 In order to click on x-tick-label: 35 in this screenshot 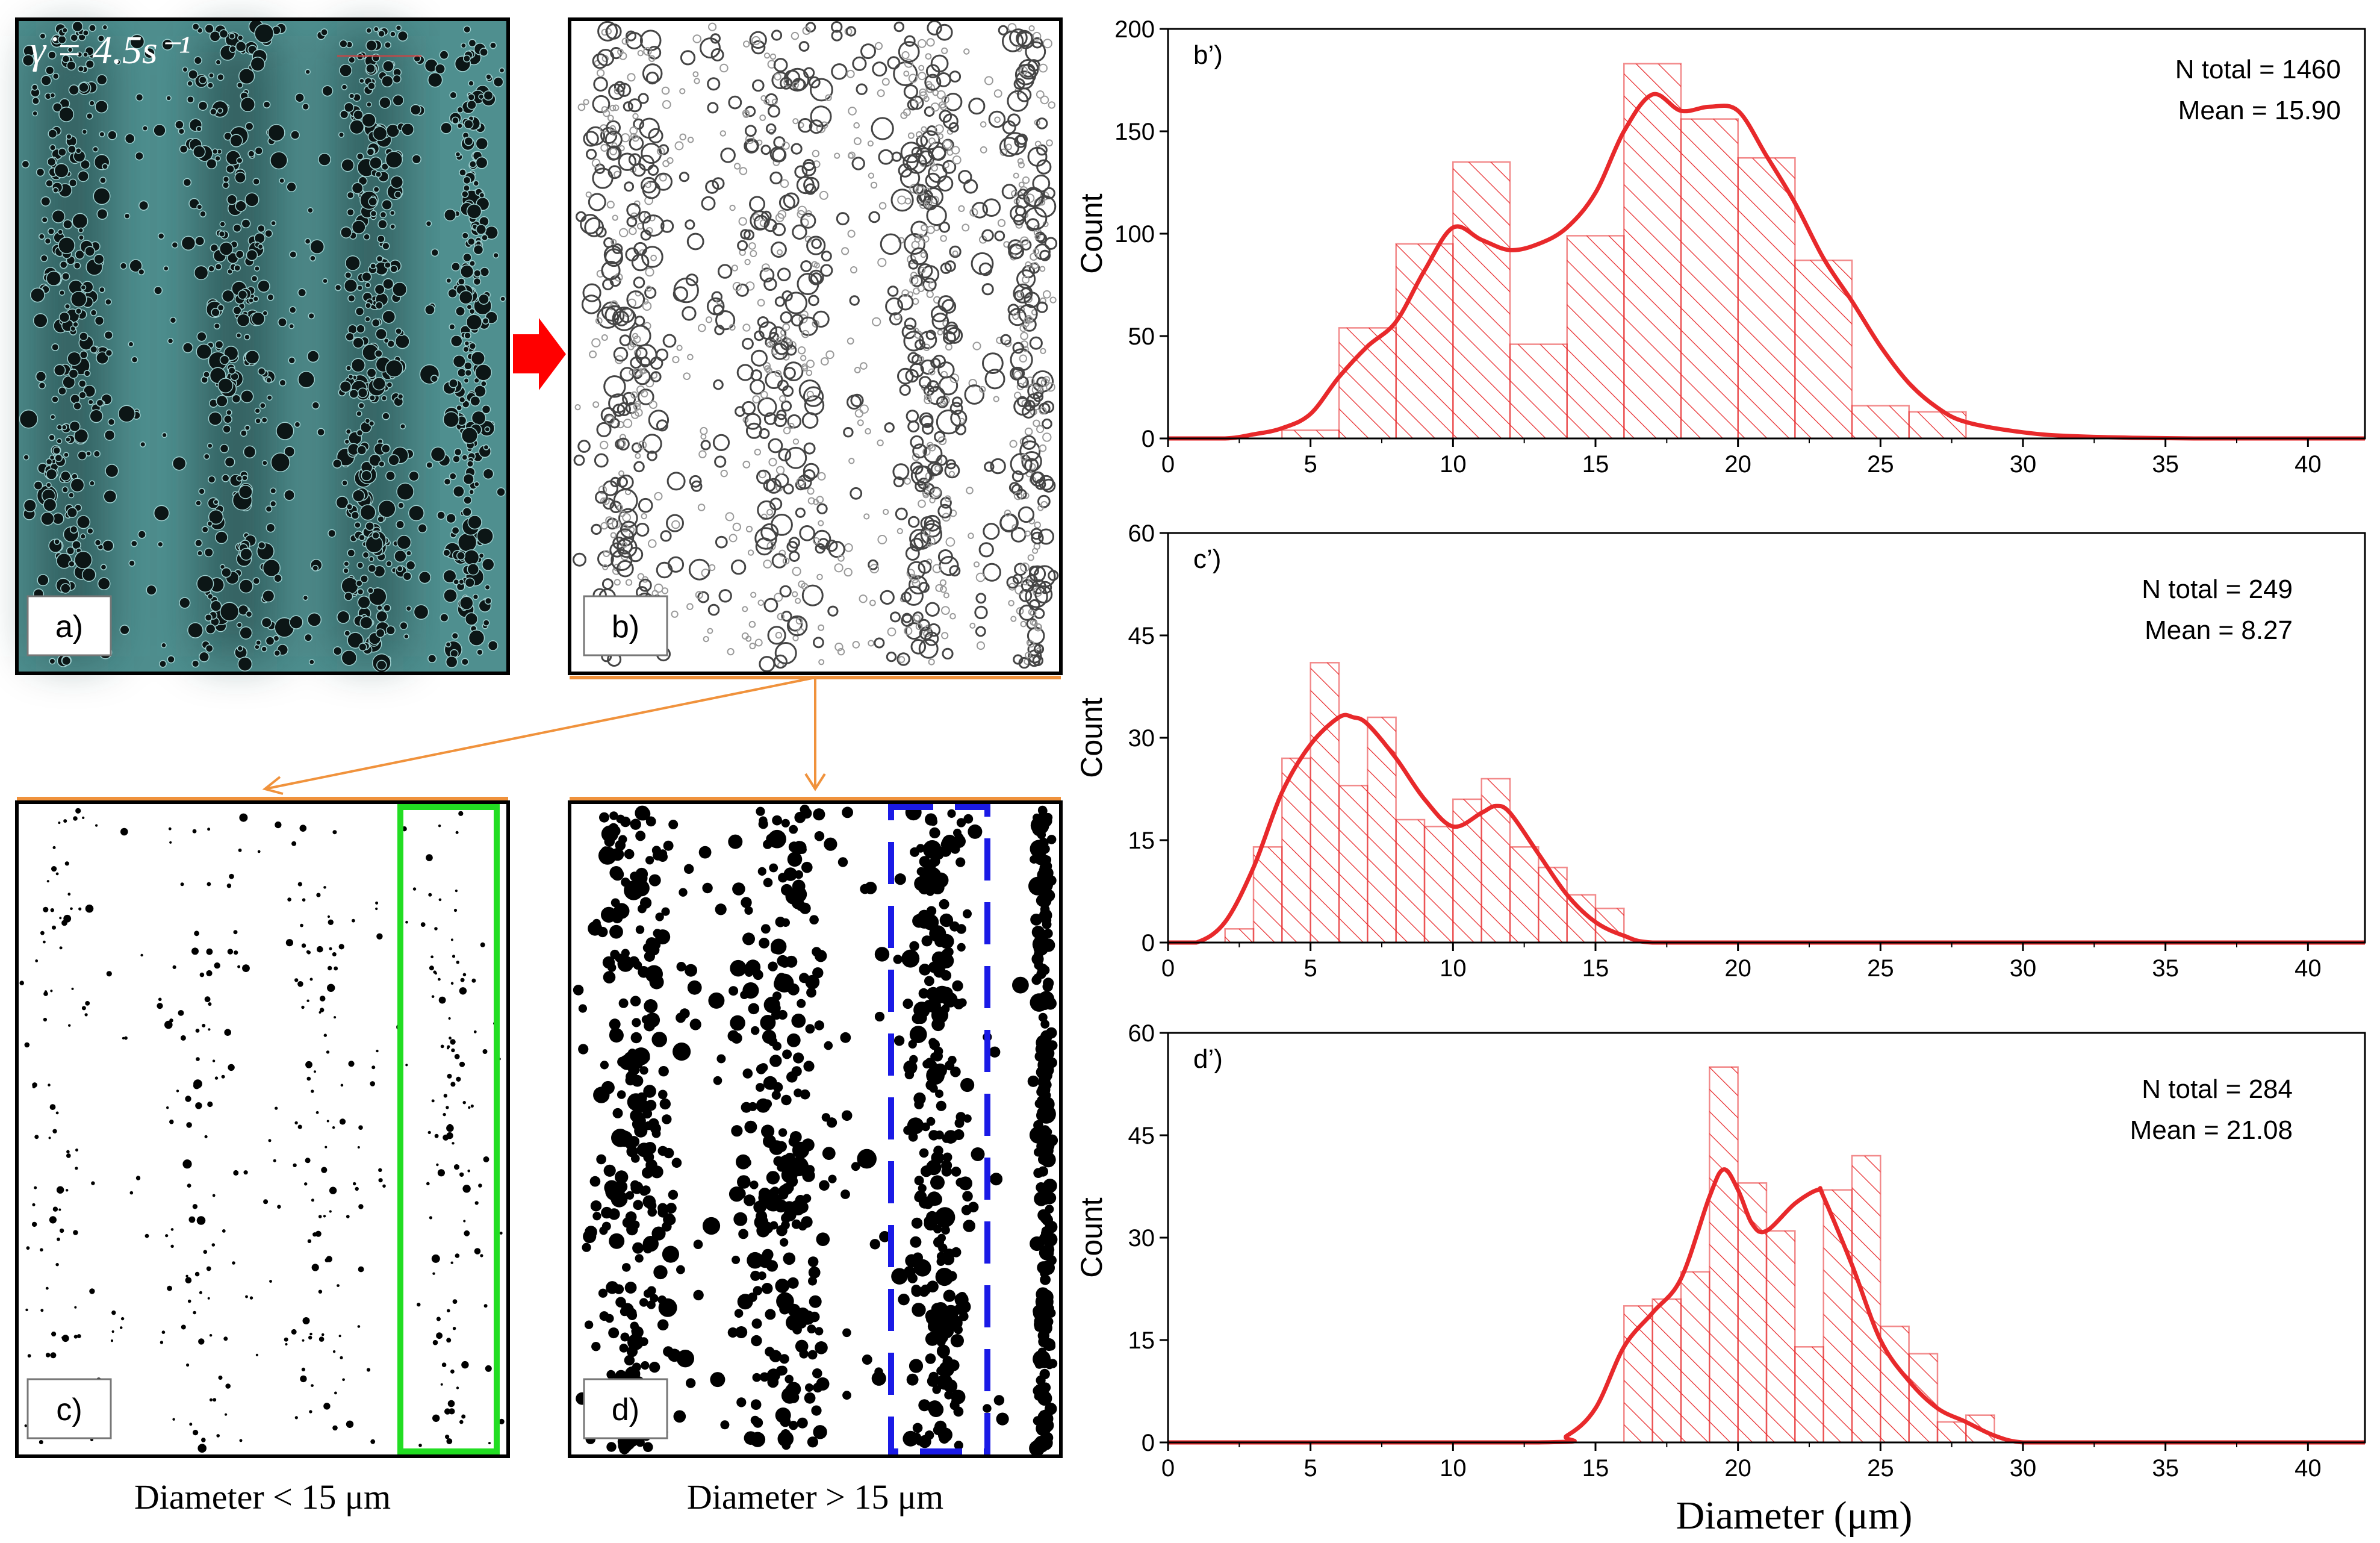, I will do `click(2165, 464)`.